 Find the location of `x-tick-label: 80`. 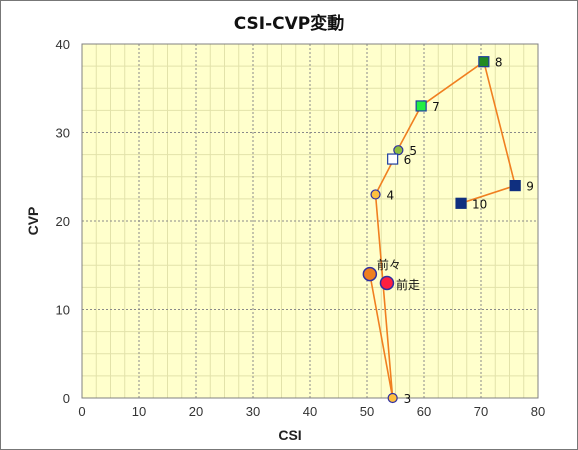

x-tick-label: 80 is located at coordinates (538, 411).